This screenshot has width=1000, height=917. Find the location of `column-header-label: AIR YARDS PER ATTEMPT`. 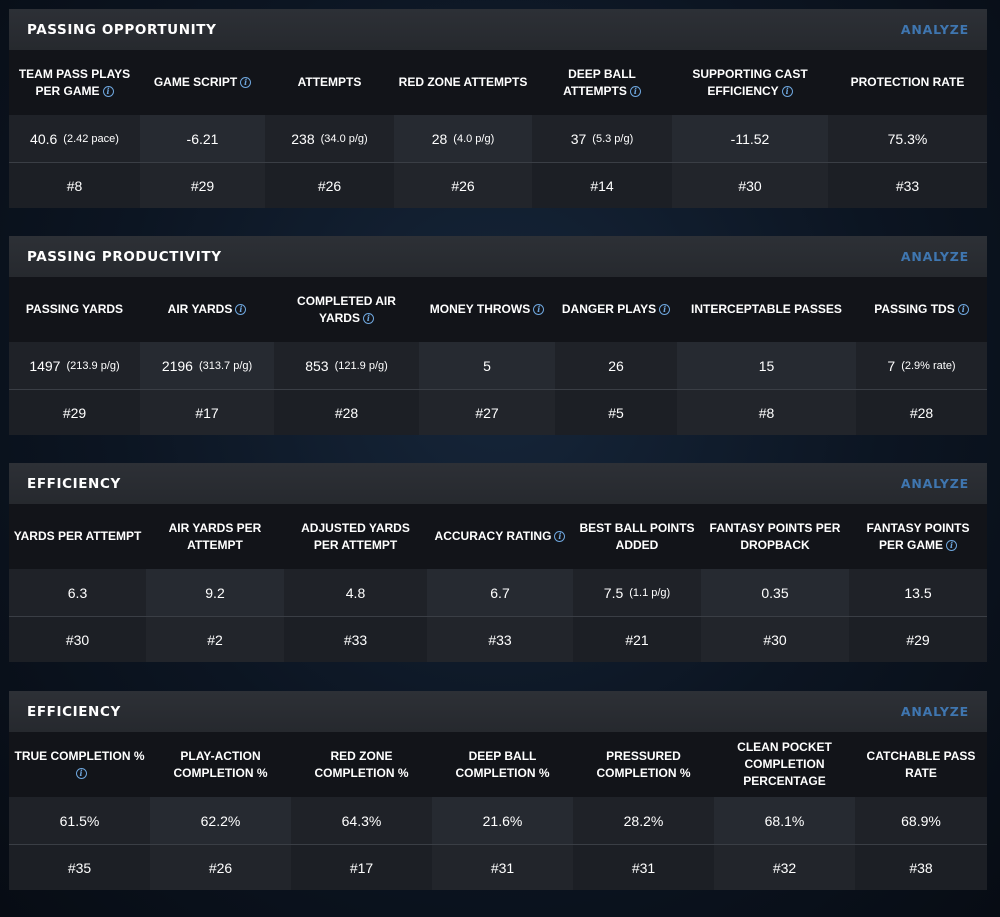

column-header-label: AIR YARDS PER ATTEMPT is located at coordinates (215, 536).